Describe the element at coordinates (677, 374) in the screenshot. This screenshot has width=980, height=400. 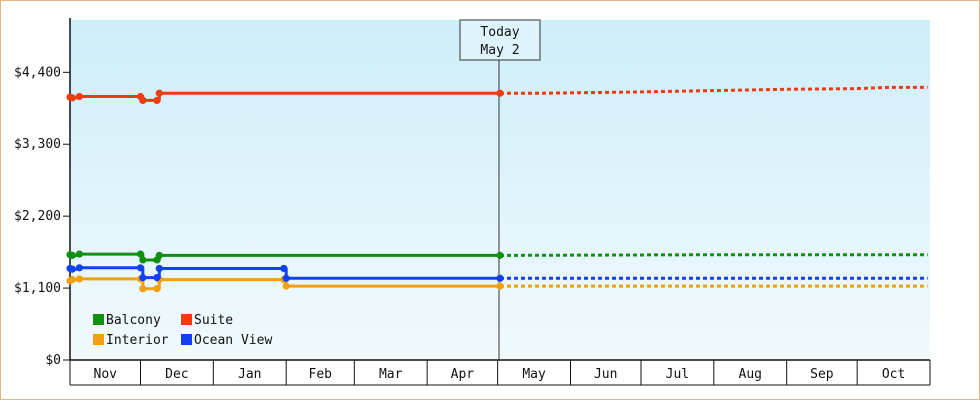
I see `x-tick-label: Jul` at that location.